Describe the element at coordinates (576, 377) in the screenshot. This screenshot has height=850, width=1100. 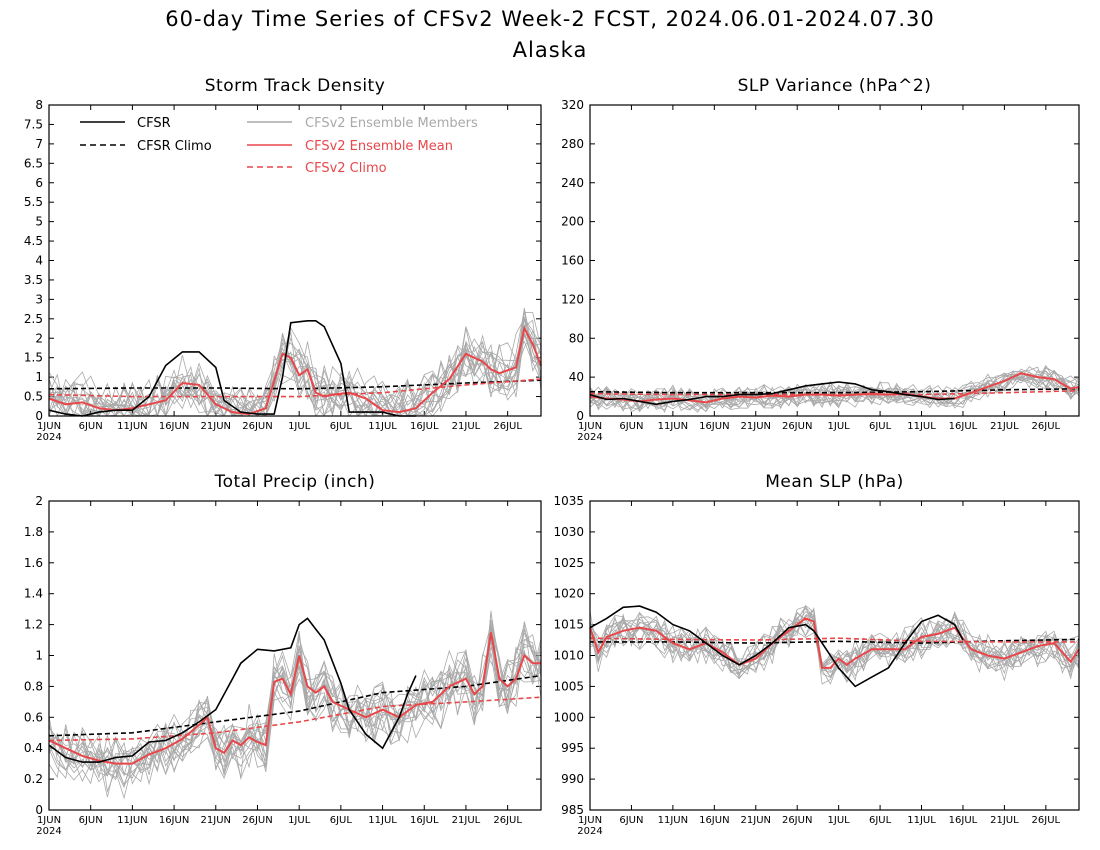
I see `slpvar-ytick-label: 40` at that location.